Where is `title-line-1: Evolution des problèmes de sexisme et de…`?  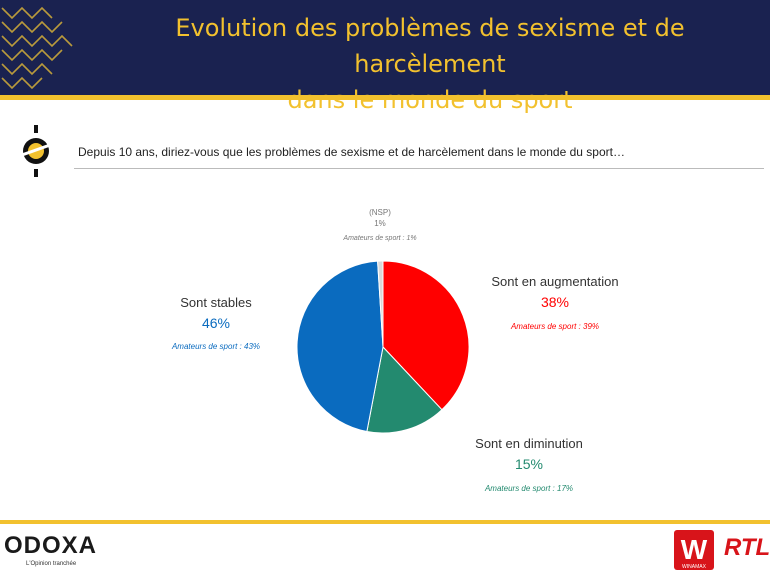 title-line-1: Evolution des problèmes de sexisme et de… is located at coordinates (430, 46).